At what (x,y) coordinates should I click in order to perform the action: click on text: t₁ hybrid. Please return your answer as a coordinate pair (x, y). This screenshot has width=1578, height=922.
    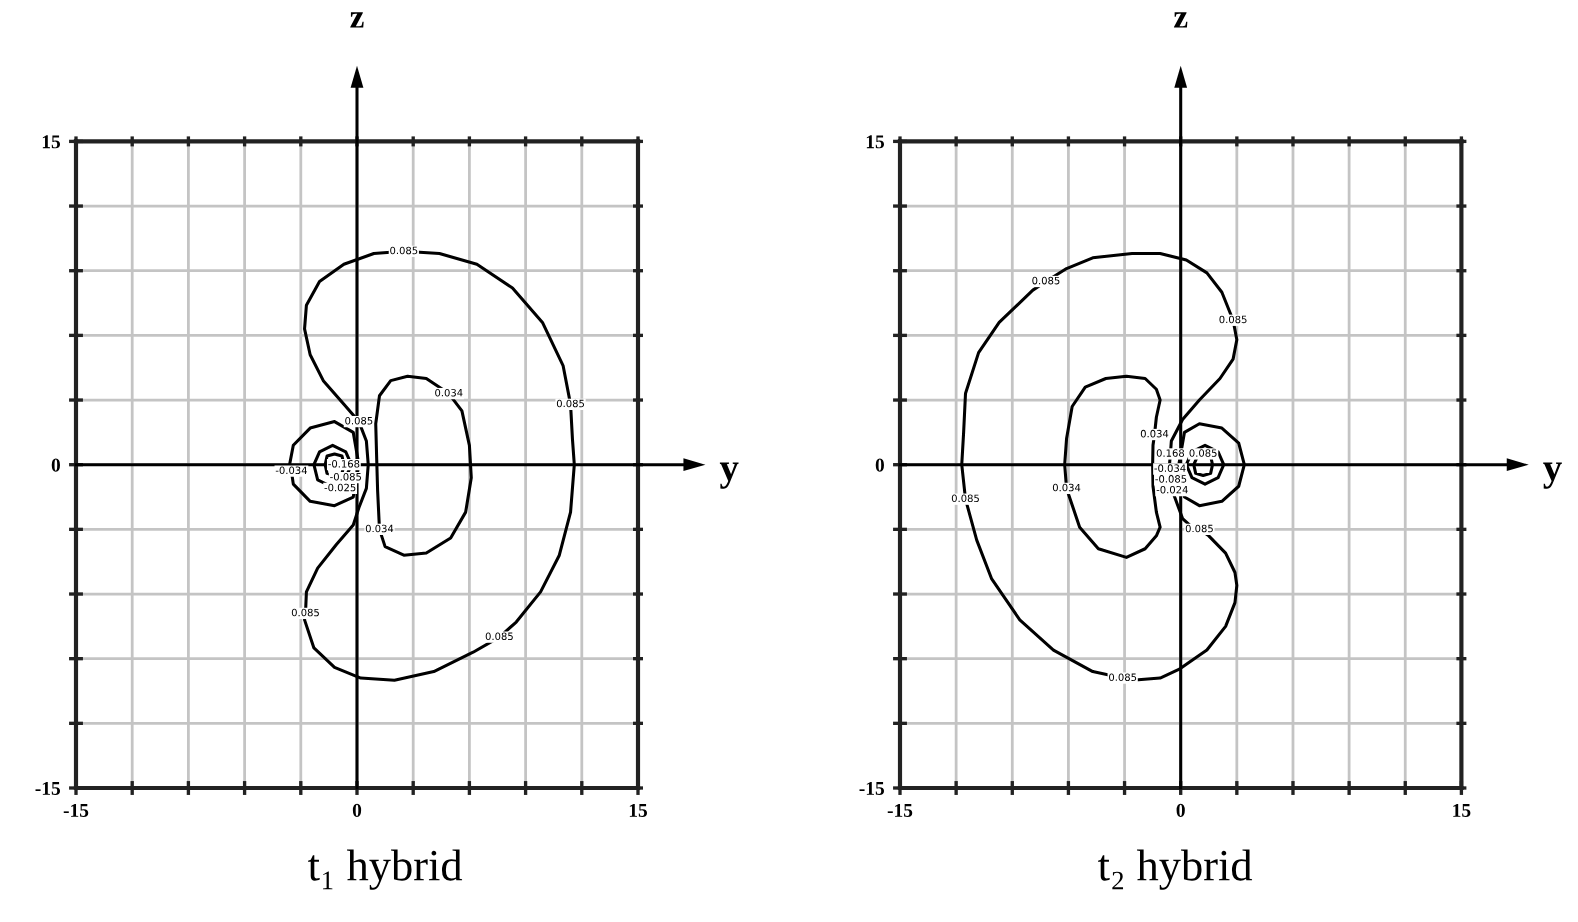
    Looking at the image, I should click on (385, 869).